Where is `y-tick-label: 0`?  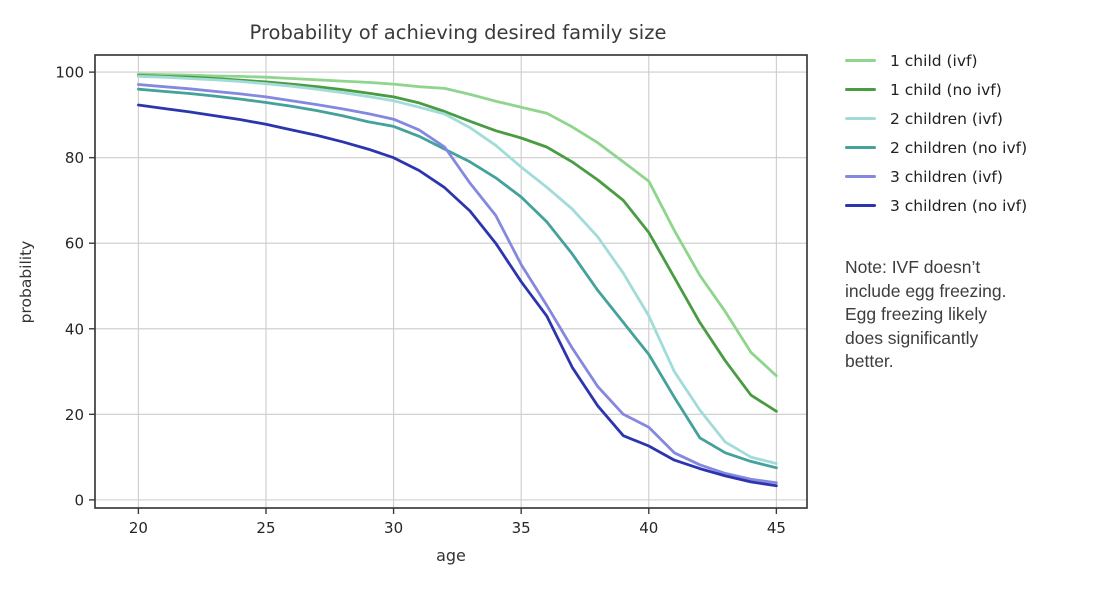 y-tick-label: 0 is located at coordinates (79, 500).